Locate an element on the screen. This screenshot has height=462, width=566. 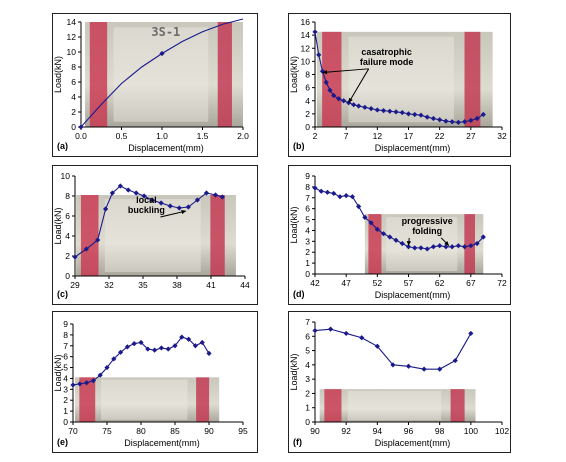
x-tick-label: 95 is located at coordinates (243, 431).